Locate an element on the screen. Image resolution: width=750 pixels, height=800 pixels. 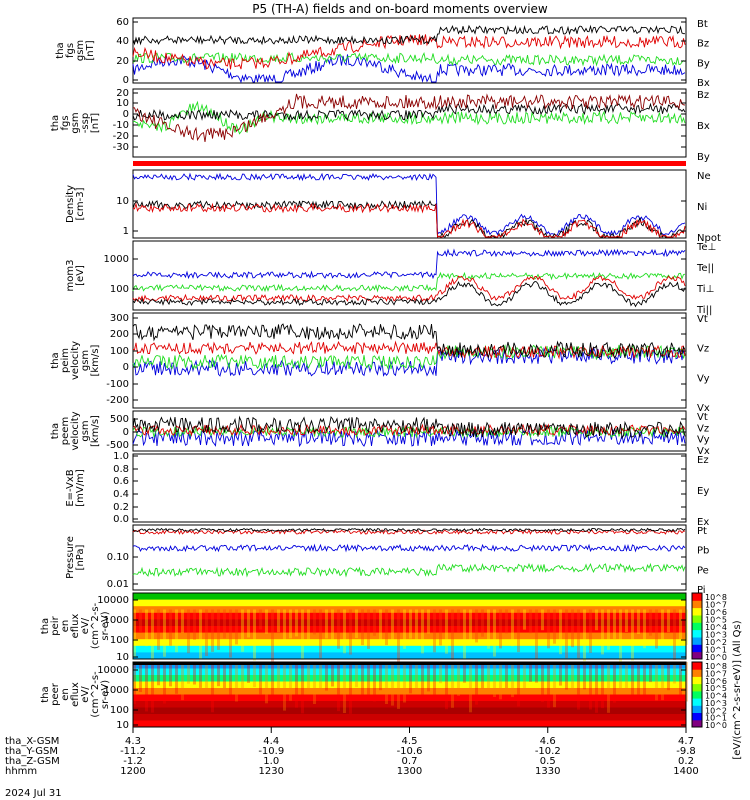
legend-entry: Bz is located at coordinates (703, 44).